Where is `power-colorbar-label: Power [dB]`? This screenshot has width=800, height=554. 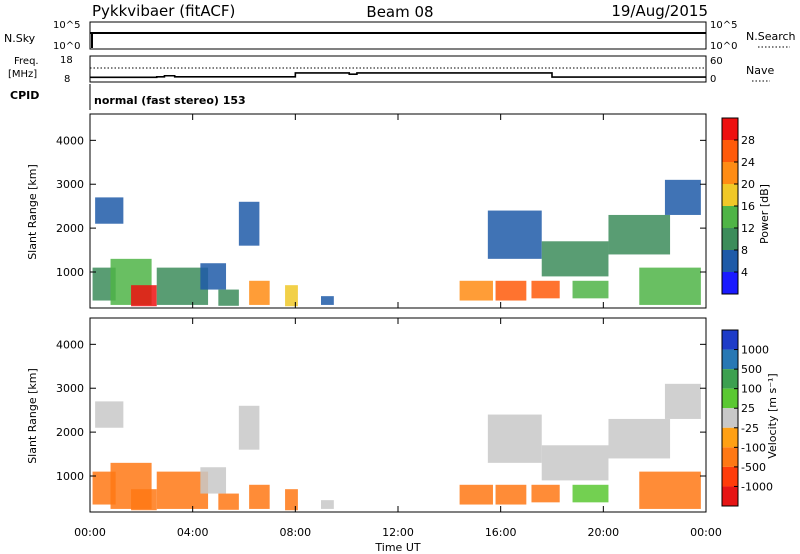
power-colorbar-label: Power [dB] is located at coordinates (764, 214).